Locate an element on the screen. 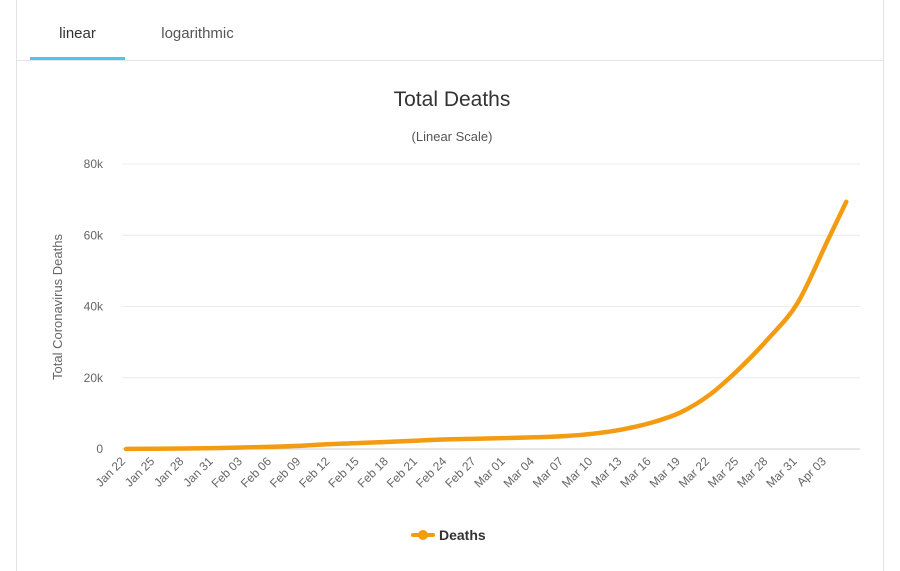 This screenshot has width=900, height=571. legend: Deaths is located at coordinates (448, 535).